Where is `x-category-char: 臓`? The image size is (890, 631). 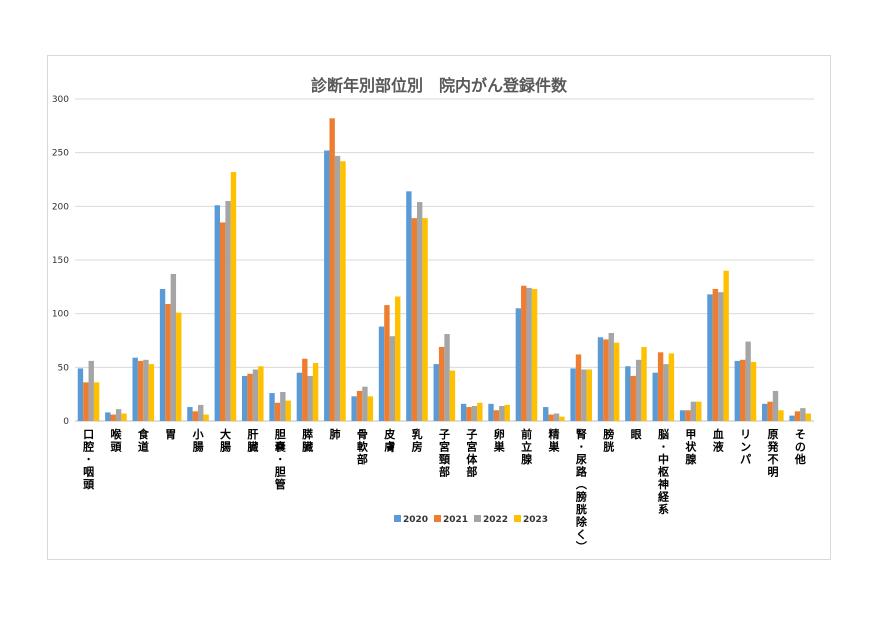 x-category-char: 臓 is located at coordinates (307, 447).